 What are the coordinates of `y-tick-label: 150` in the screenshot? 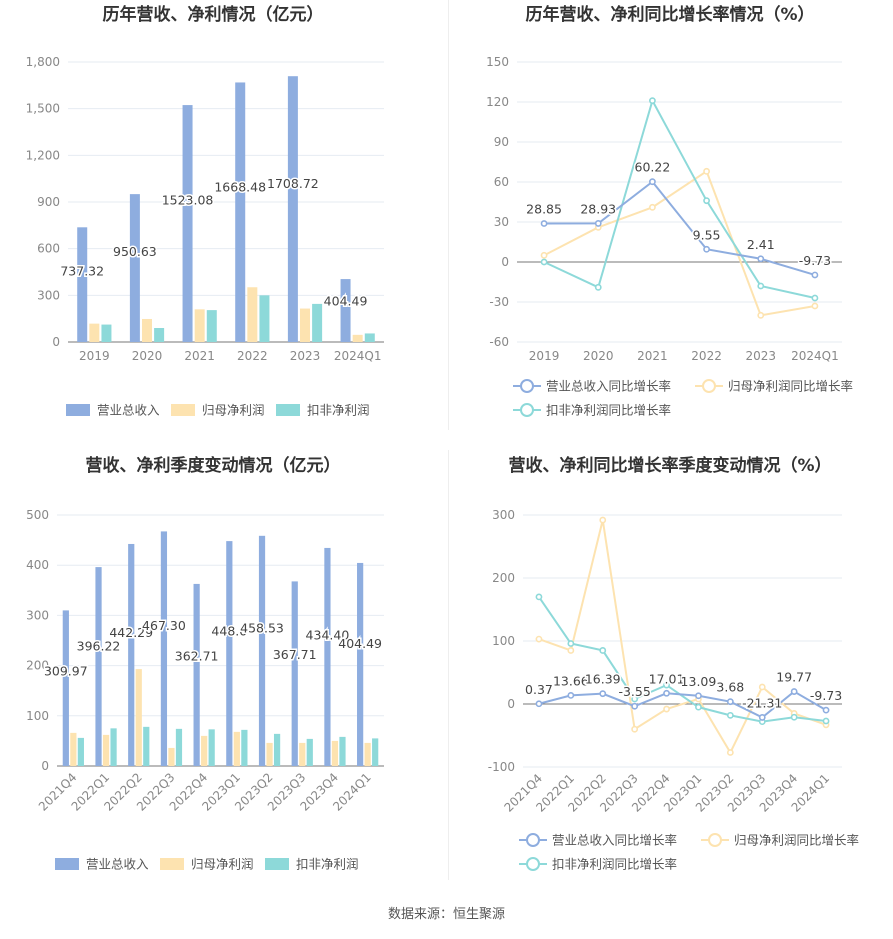 It's located at (497, 62).